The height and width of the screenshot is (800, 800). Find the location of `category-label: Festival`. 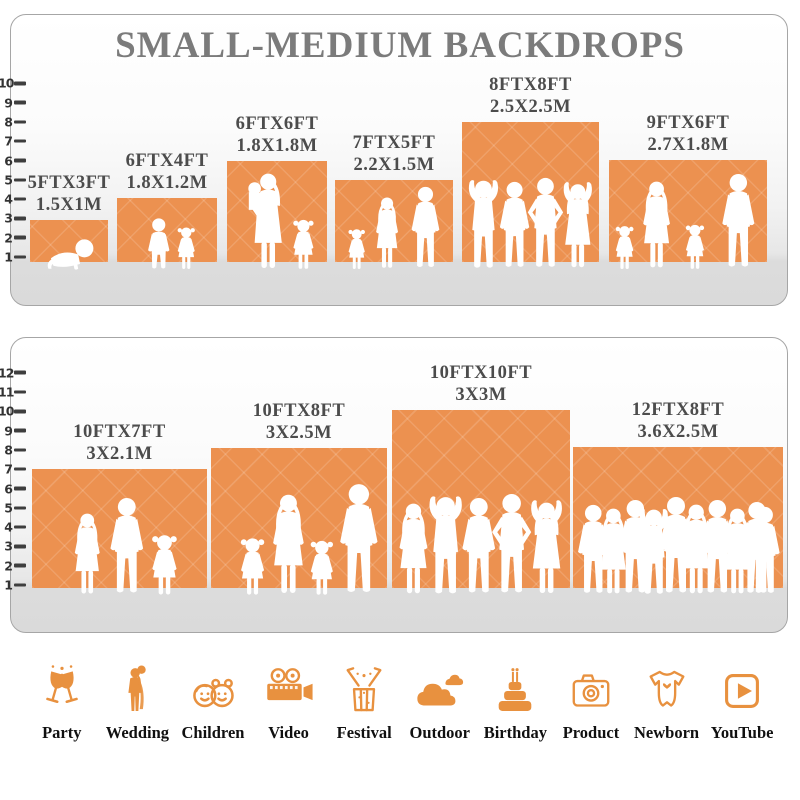

category-label: Festival is located at coordinates (364, 732).